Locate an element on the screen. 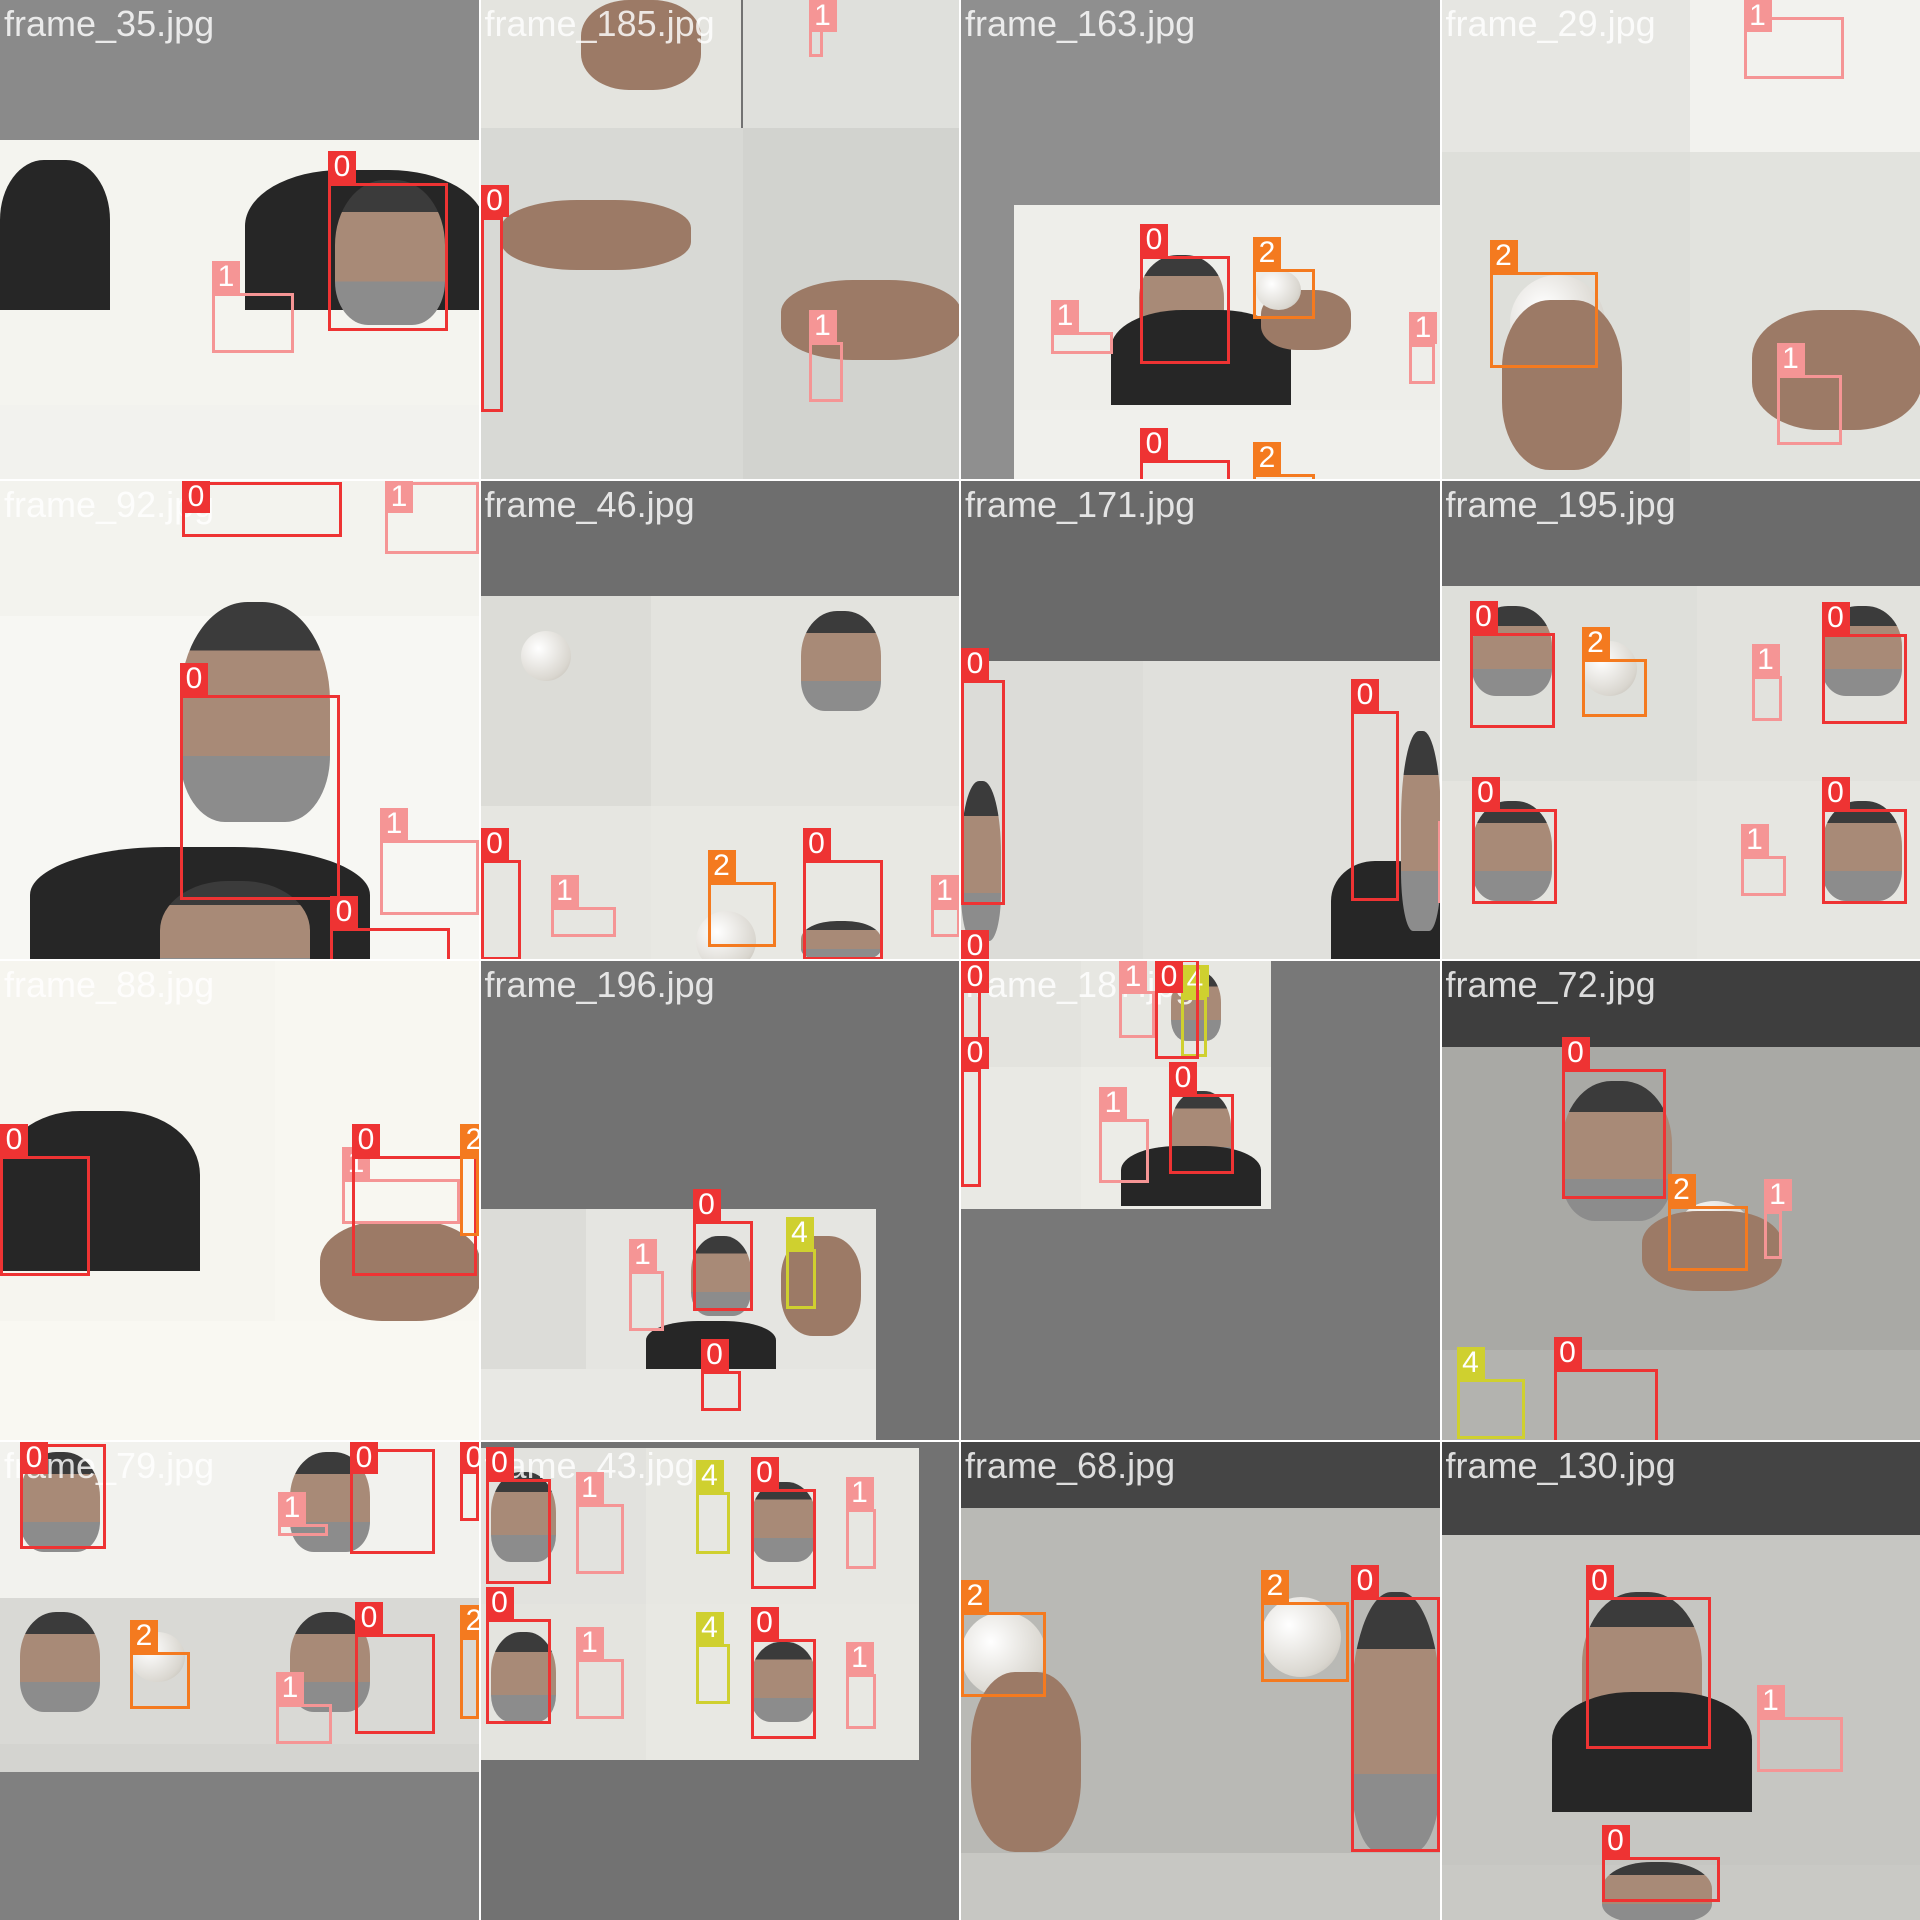 This screenshot has height=1920, width=1920. tile-caption: frame_35.jpg is located at coordinates (109, 23).